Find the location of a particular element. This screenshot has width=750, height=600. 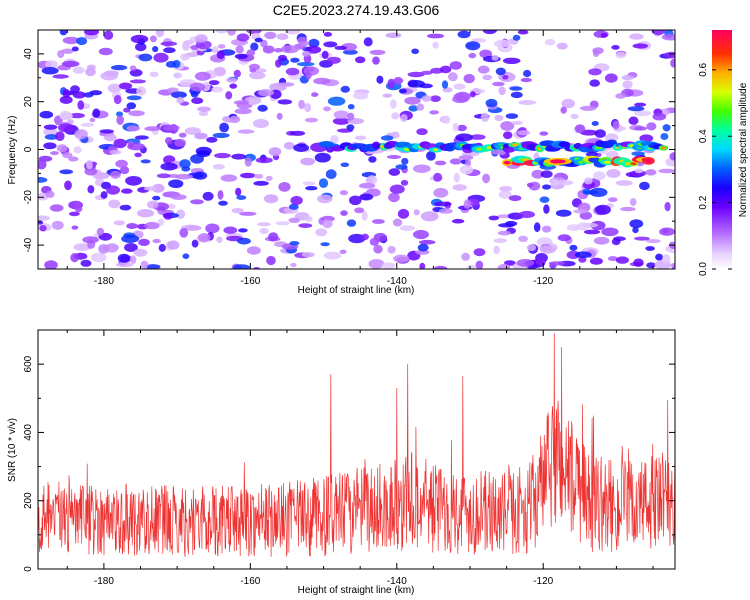

signal-core is located at coordinates (633, 164).